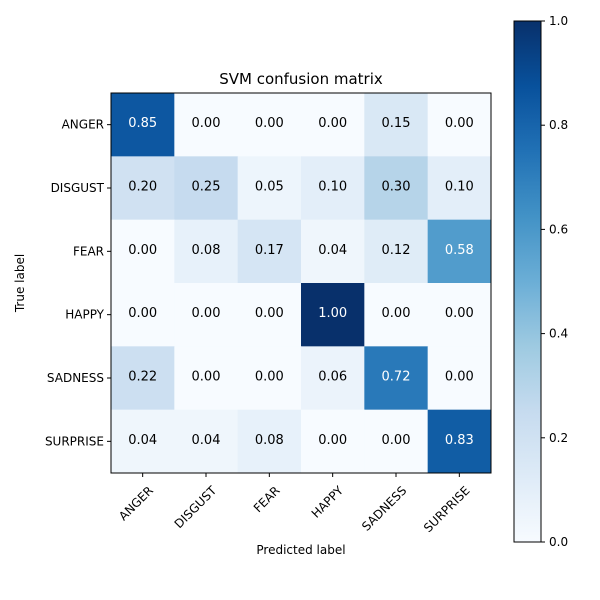 This screenshot has width=600, height=600. I want to click on cell-value-label: 1.00, so click(332, 313).